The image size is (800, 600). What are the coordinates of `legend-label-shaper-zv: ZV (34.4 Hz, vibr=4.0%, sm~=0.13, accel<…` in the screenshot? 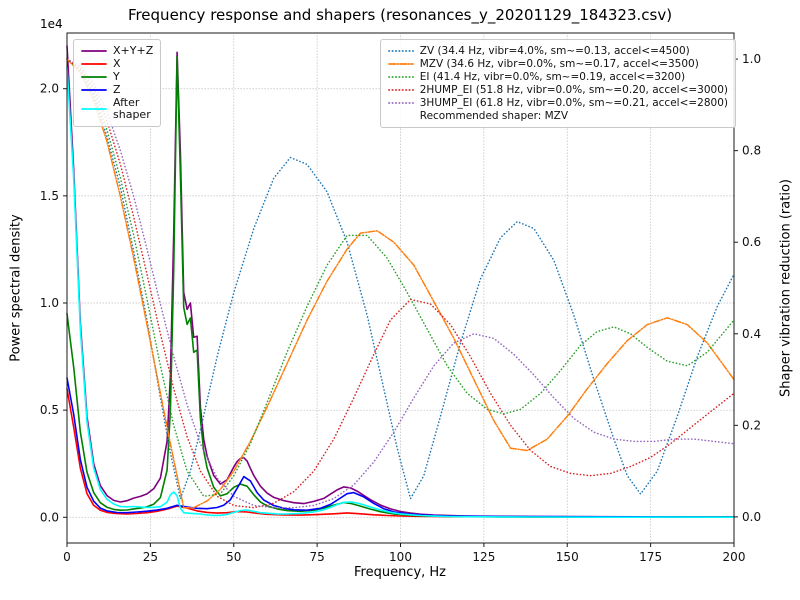 It's located at (554, 51).